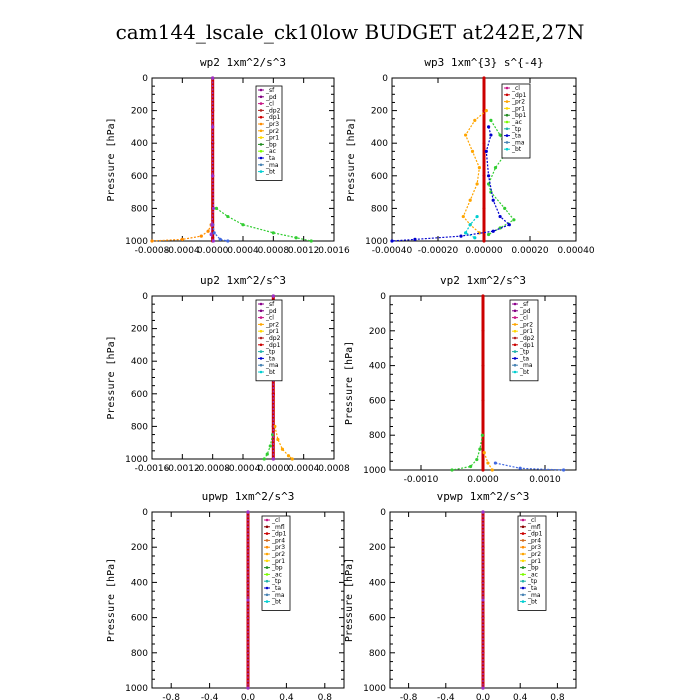 This screenshot has height=700, width=700. I want to click on panel-title: up2 1xm^2/s^3, so click(243, 280).